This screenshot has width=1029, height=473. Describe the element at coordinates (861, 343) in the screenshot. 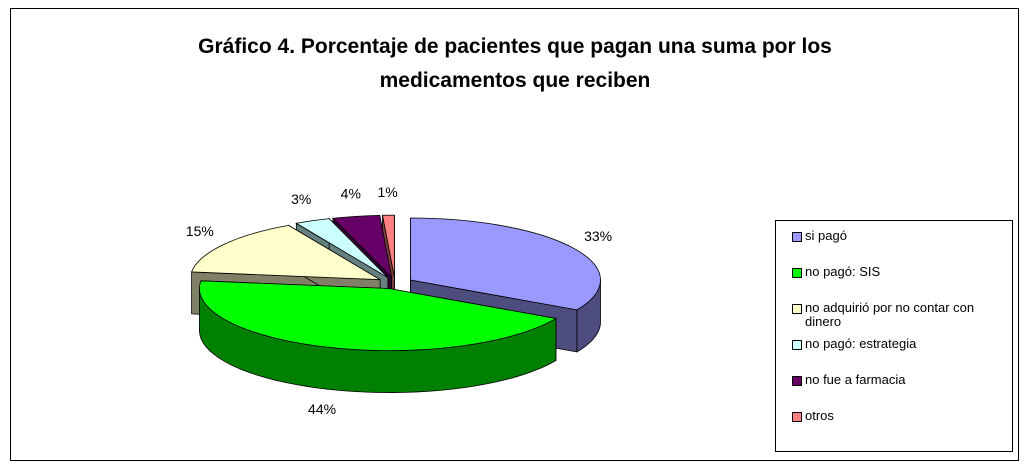

I see `legend-label: no pagó: estrategia` at that location.